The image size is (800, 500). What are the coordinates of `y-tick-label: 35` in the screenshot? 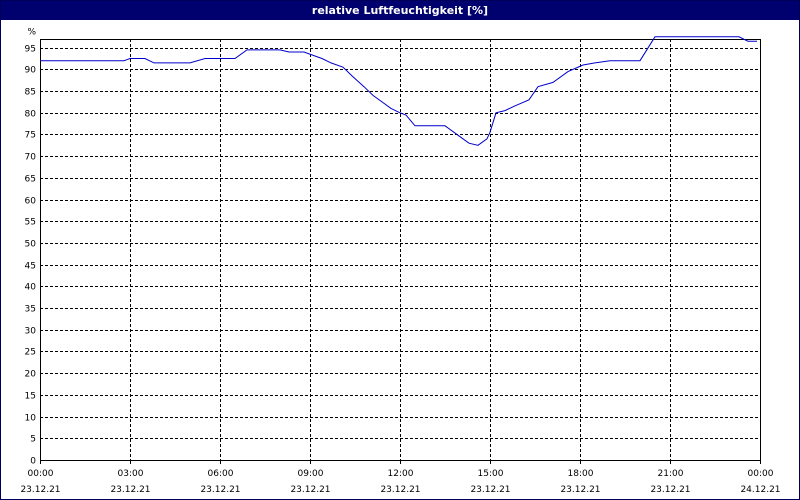 It's located at (30, 310).